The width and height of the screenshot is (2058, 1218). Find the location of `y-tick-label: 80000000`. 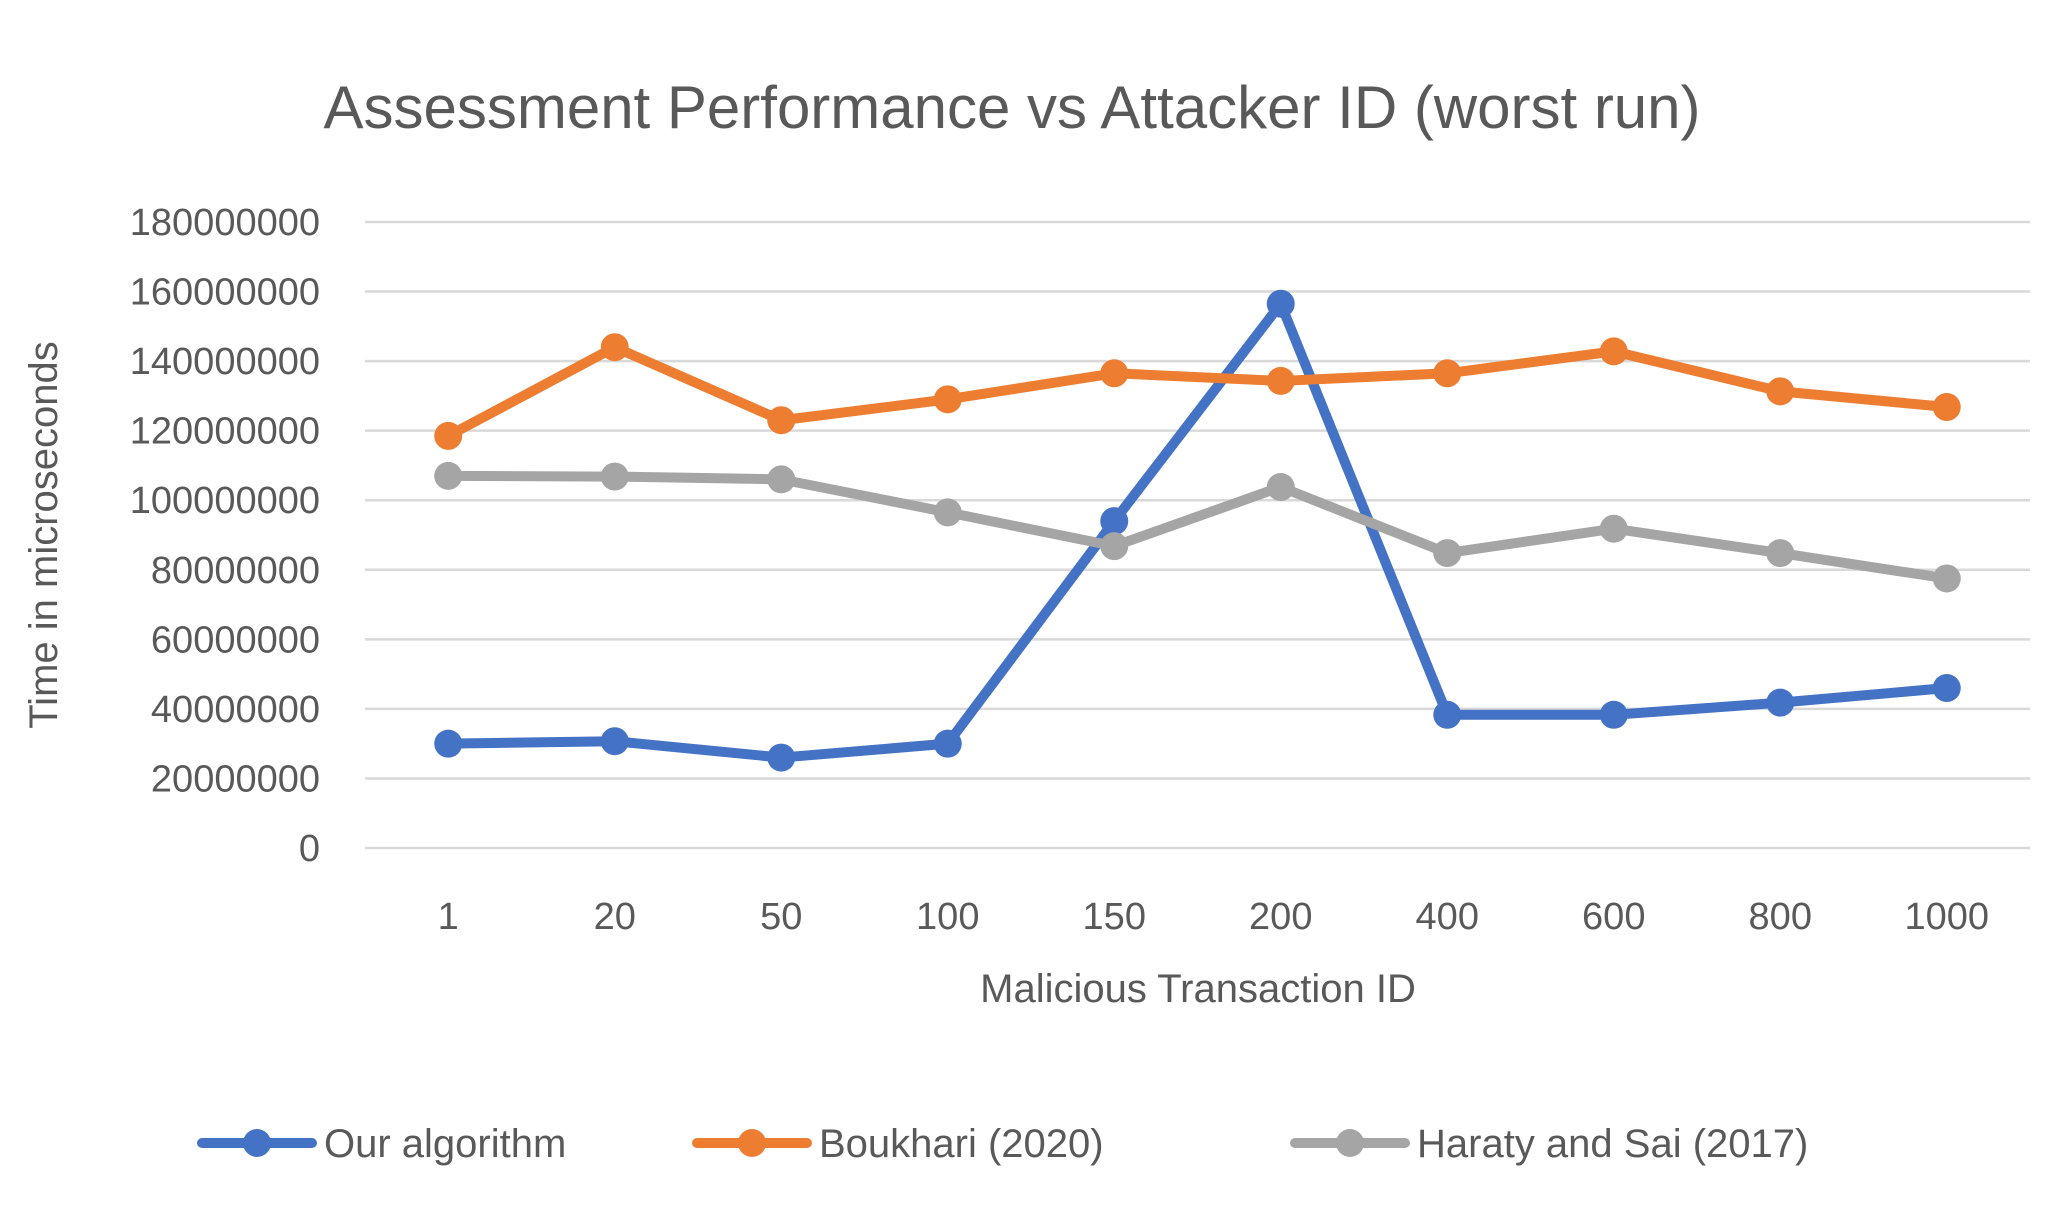

y-tick-label: 80000000 is located at coordinates (235, 571).